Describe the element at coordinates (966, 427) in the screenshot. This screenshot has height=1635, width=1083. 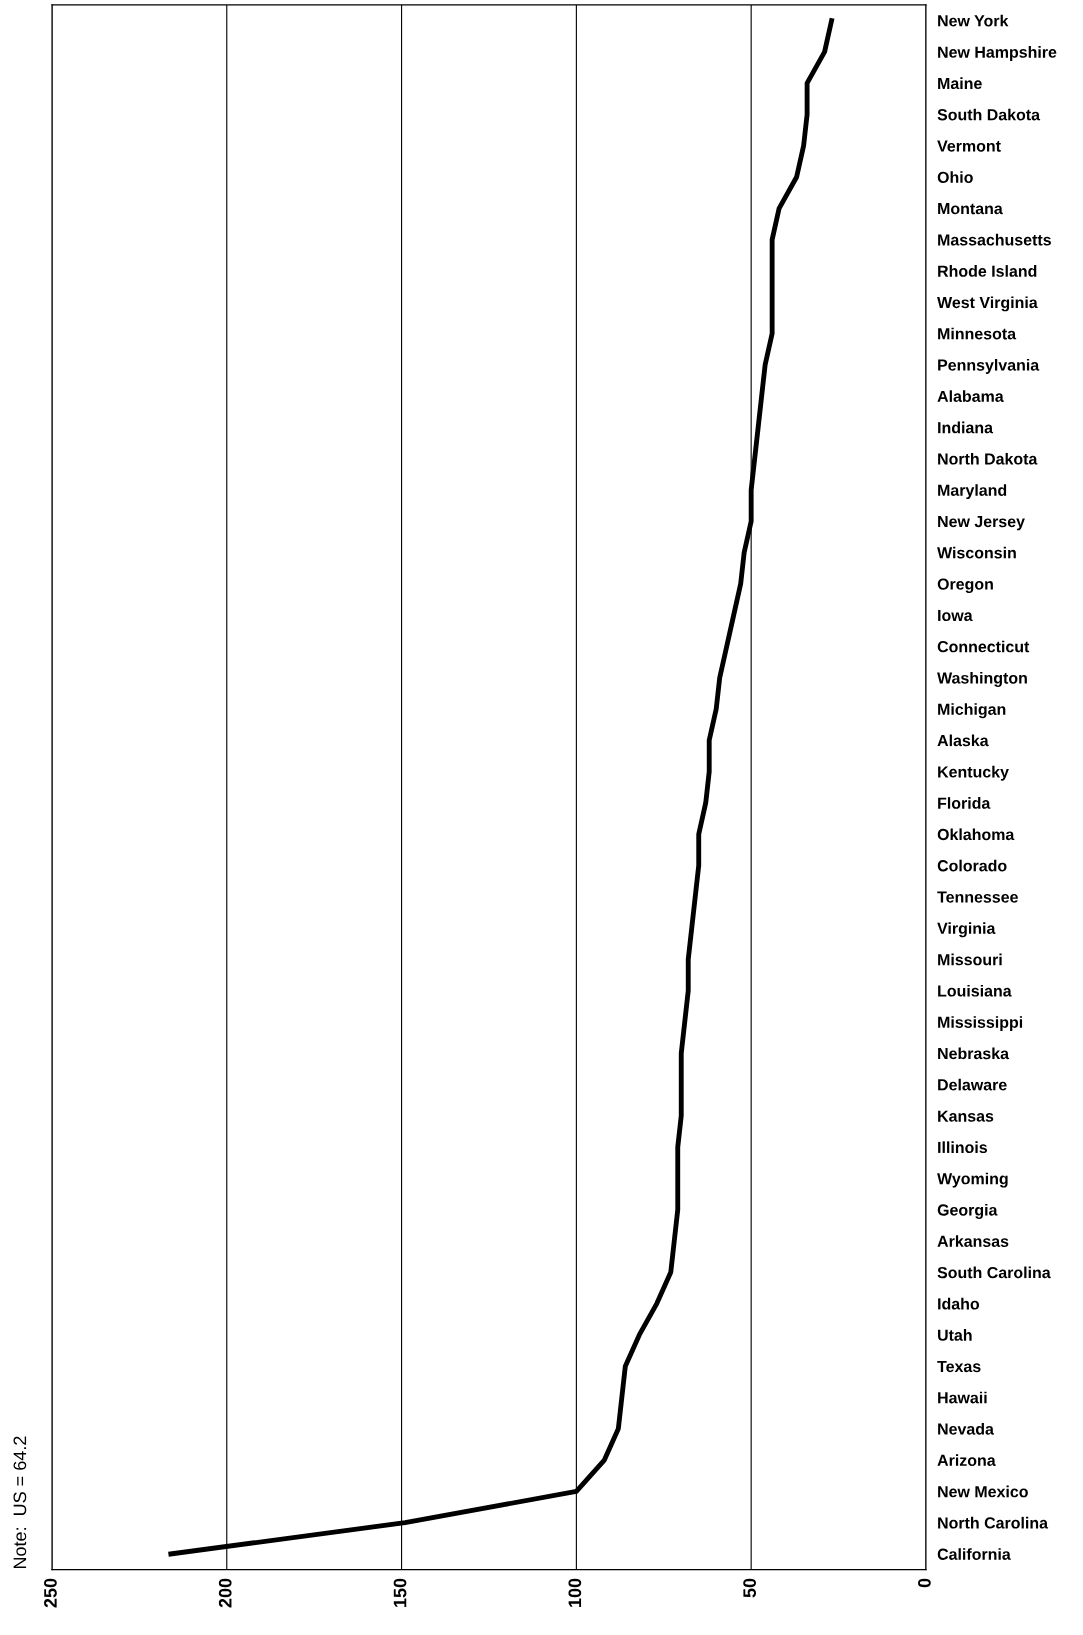
I see `y-tick-label: Indiana` at that location.